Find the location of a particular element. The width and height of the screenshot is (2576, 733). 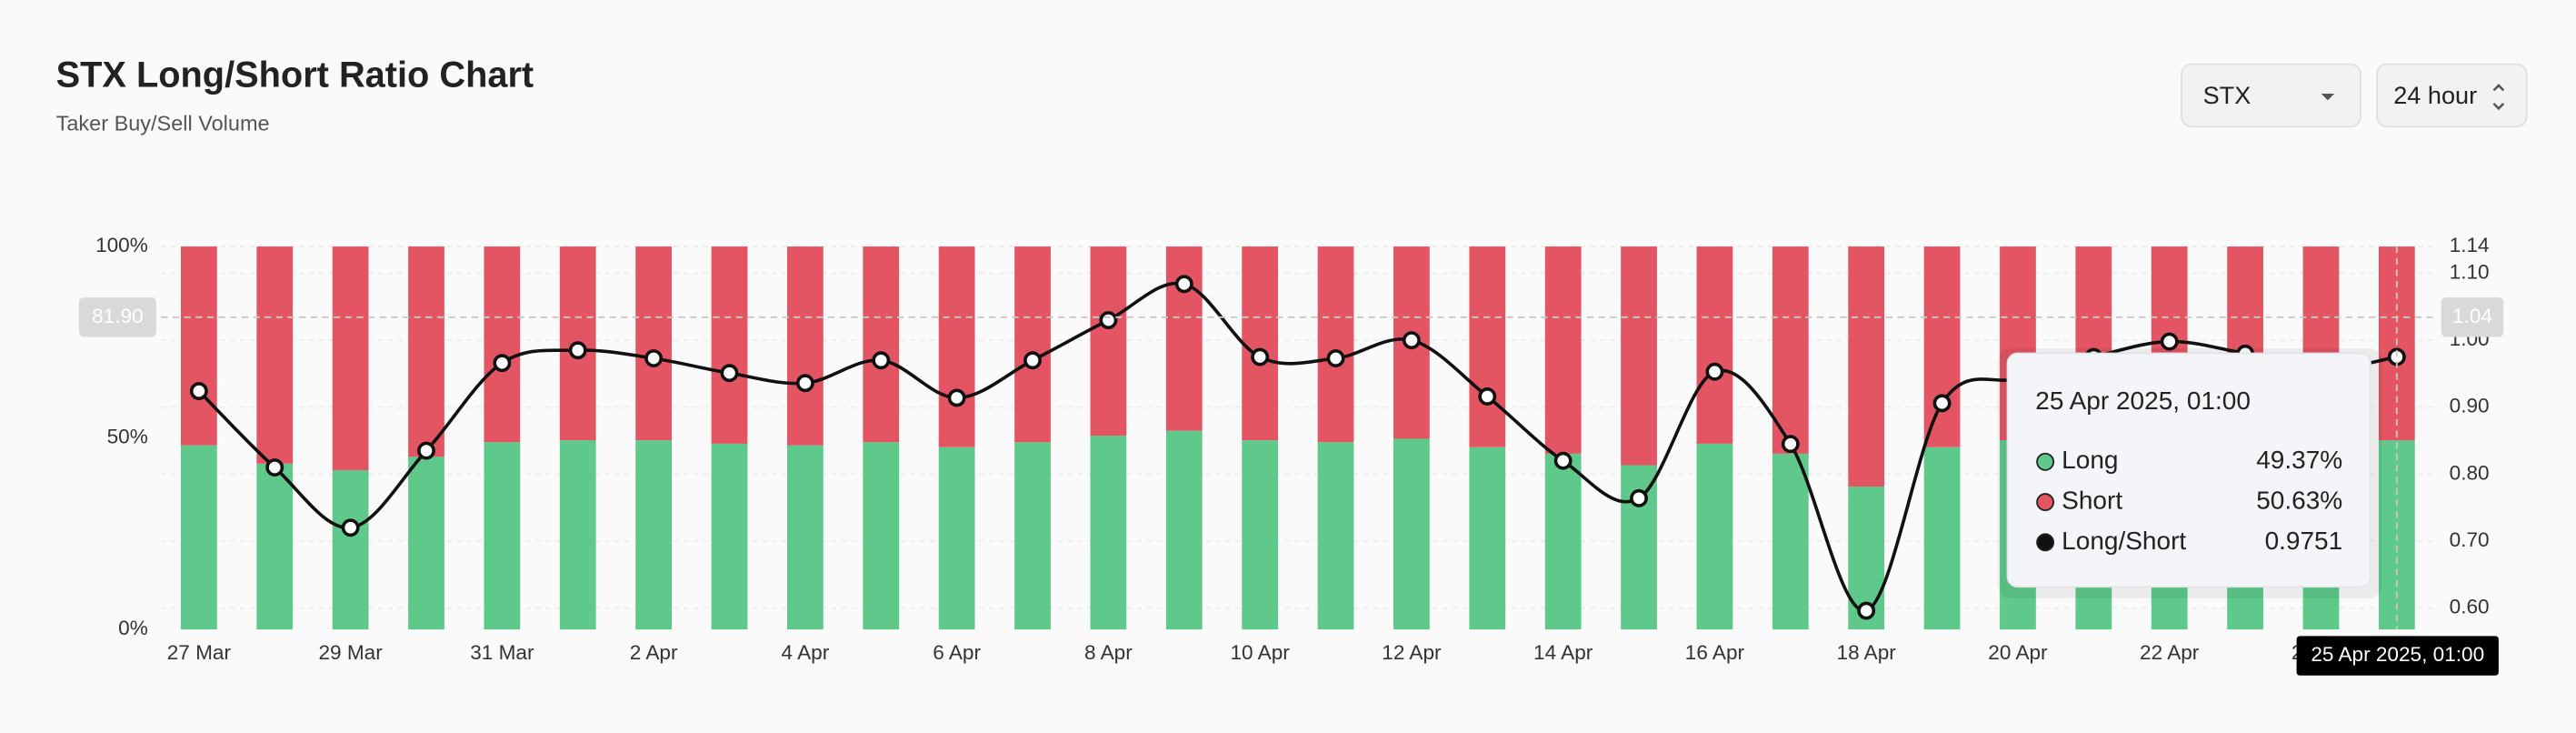

y-tick-label: 0% is located at coordinates (133, 628).